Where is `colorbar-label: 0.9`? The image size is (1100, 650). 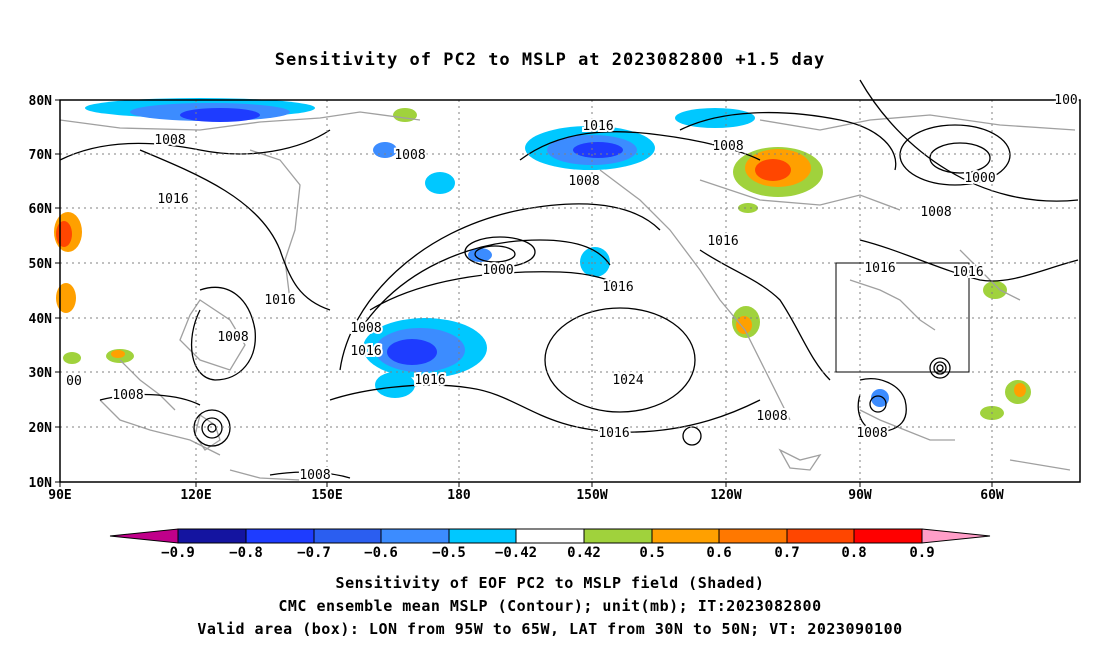 colorbar-label: 0.9 is located at coordinates (921, 553).